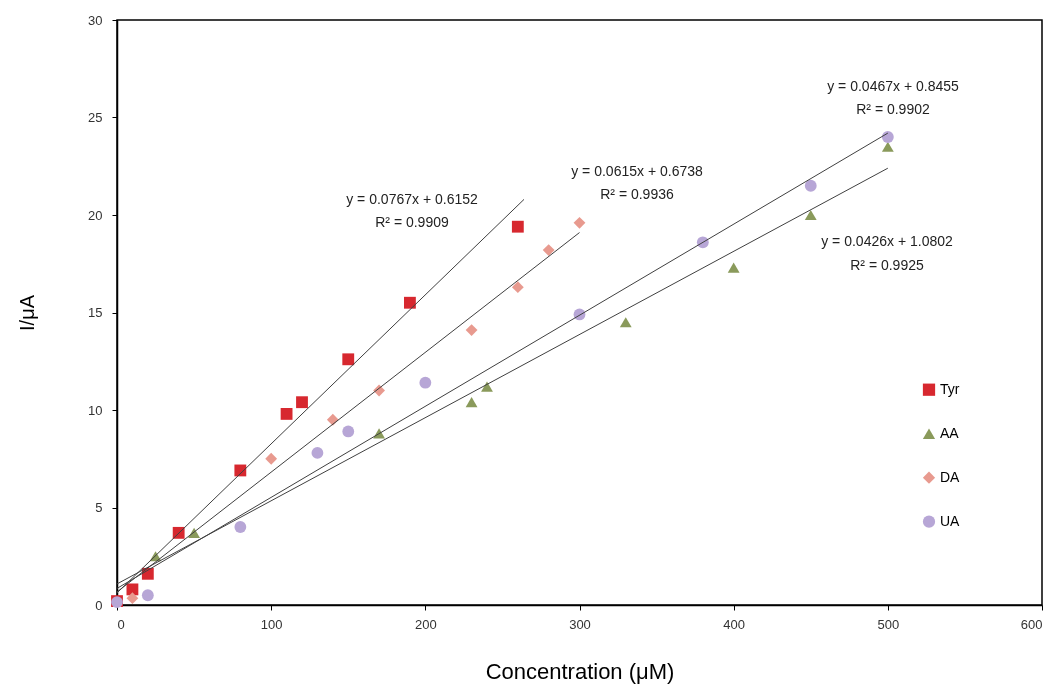 This screenshot has width=1059, height=693. I want to click on annotation: R² = 0.9936, so click(637, 194).